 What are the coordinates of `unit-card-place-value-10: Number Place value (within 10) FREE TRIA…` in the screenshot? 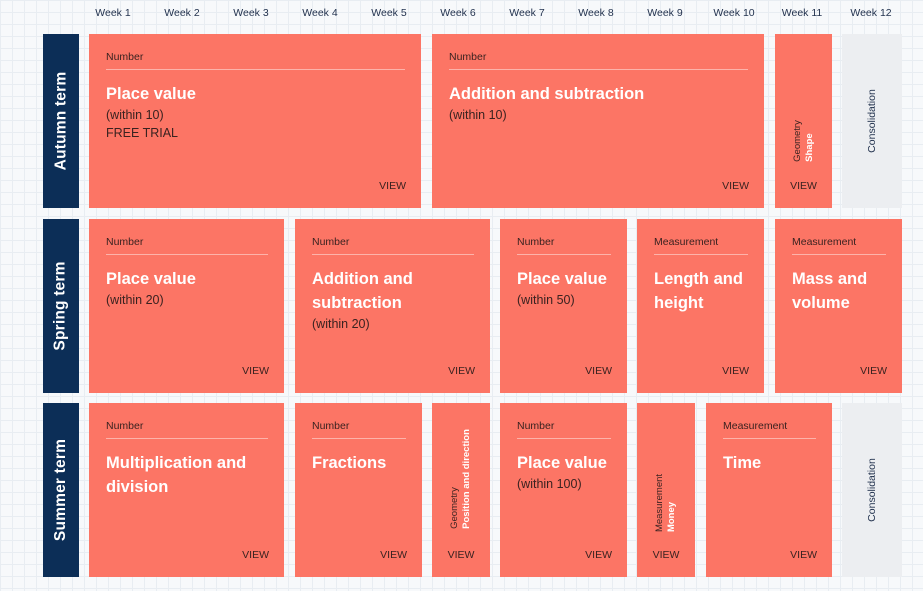 It's located at (255, 121).